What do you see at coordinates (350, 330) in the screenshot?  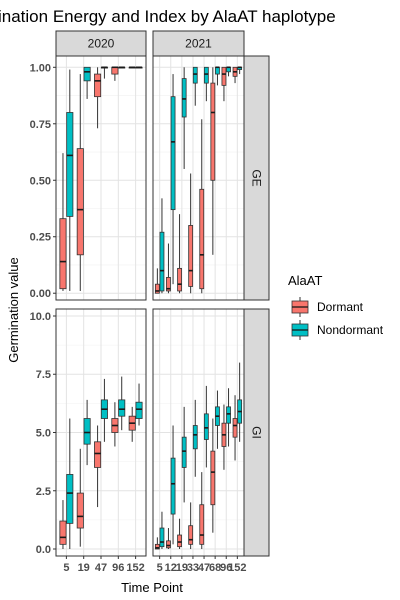 I see `legend-label: Nondormant` at bounding box center [350, 330].